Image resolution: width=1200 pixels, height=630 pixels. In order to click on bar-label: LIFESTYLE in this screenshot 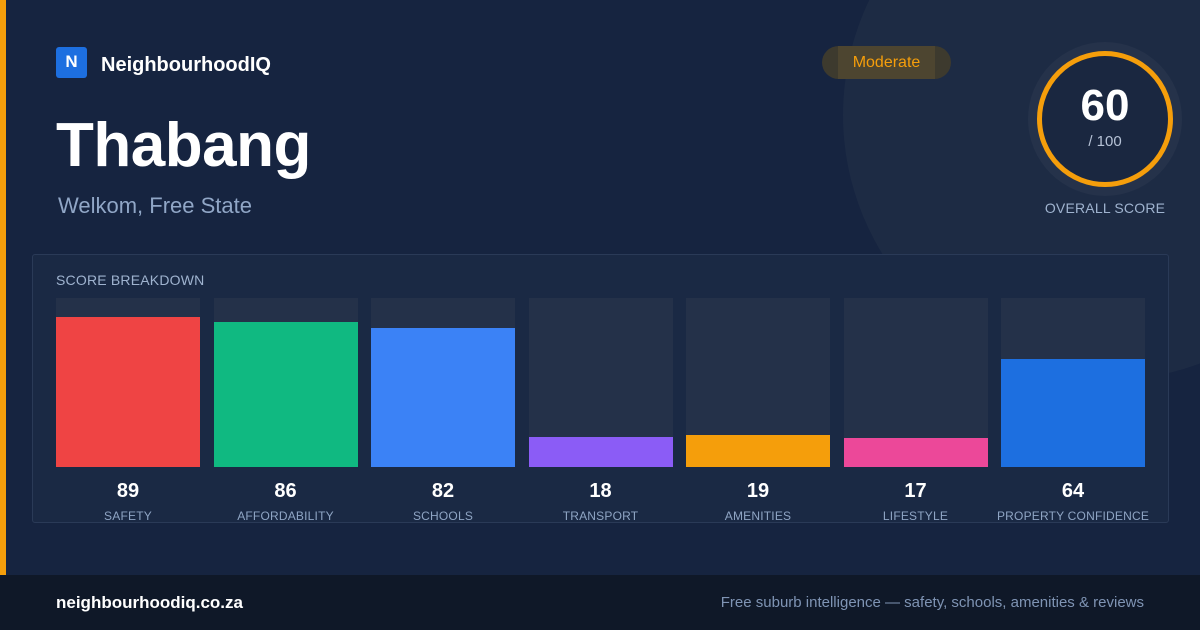, I will do `click(915, 516)`.